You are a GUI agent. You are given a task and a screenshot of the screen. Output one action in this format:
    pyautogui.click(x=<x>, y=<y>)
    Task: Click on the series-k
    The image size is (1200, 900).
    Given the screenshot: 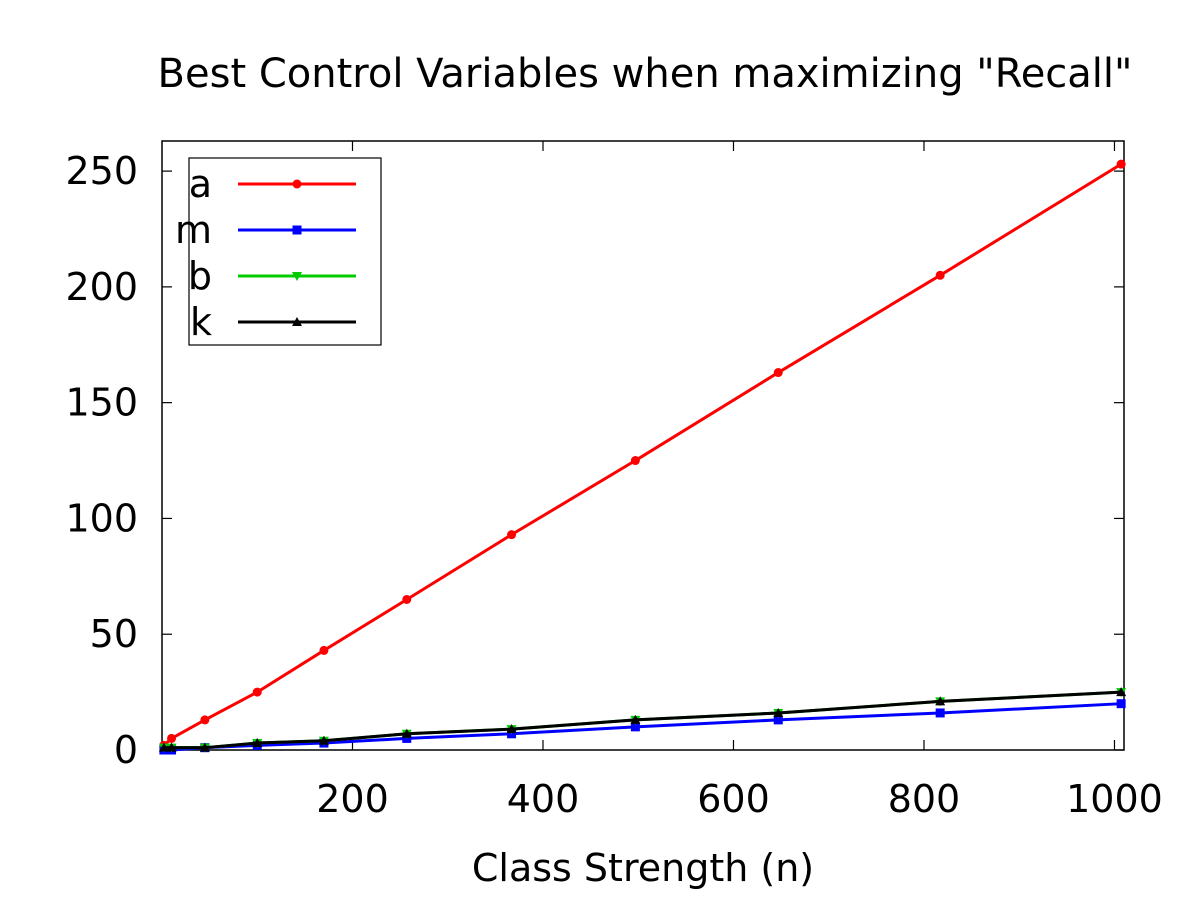 What is the action you would take?
    pyautogui.click(x=642, y=719)
    